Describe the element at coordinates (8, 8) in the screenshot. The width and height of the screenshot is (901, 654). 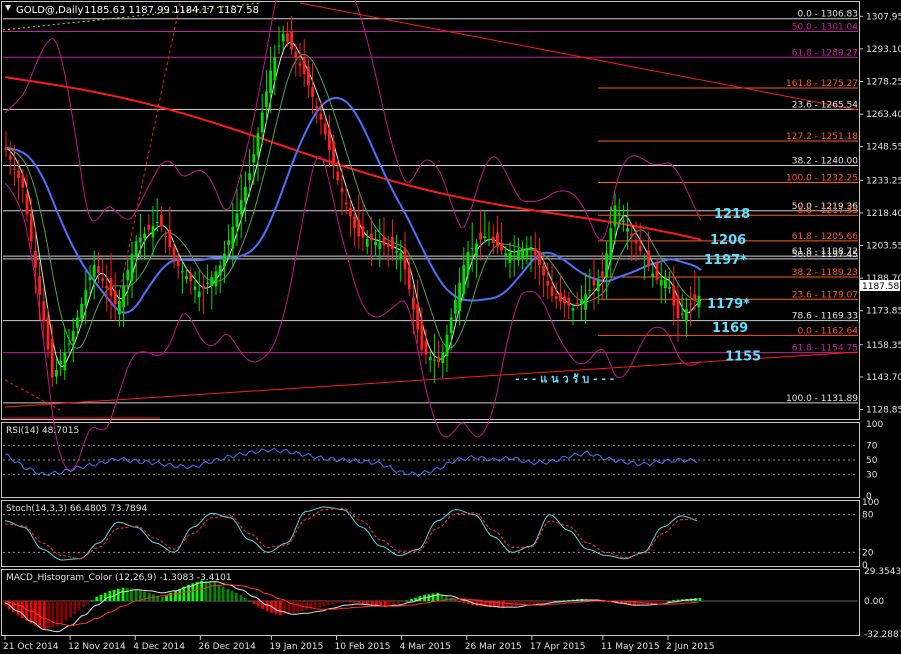
I see `chevron-down-icon` at that location.